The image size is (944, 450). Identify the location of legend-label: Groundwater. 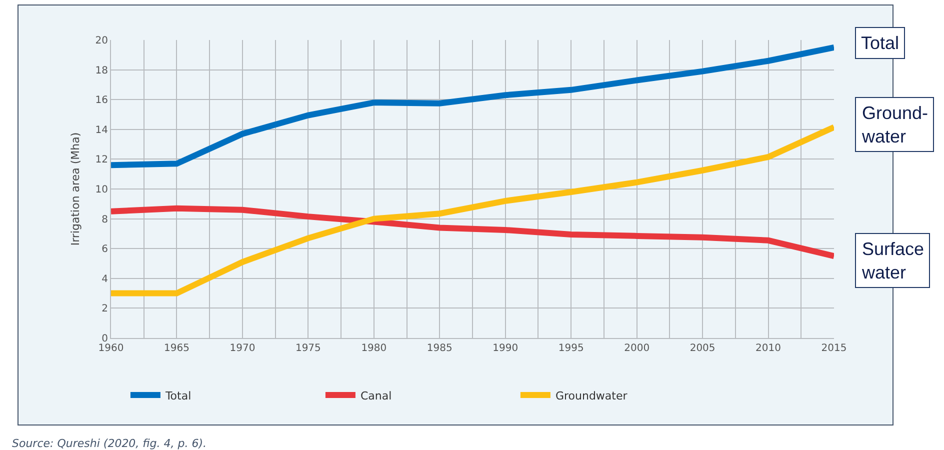
(591, 395).